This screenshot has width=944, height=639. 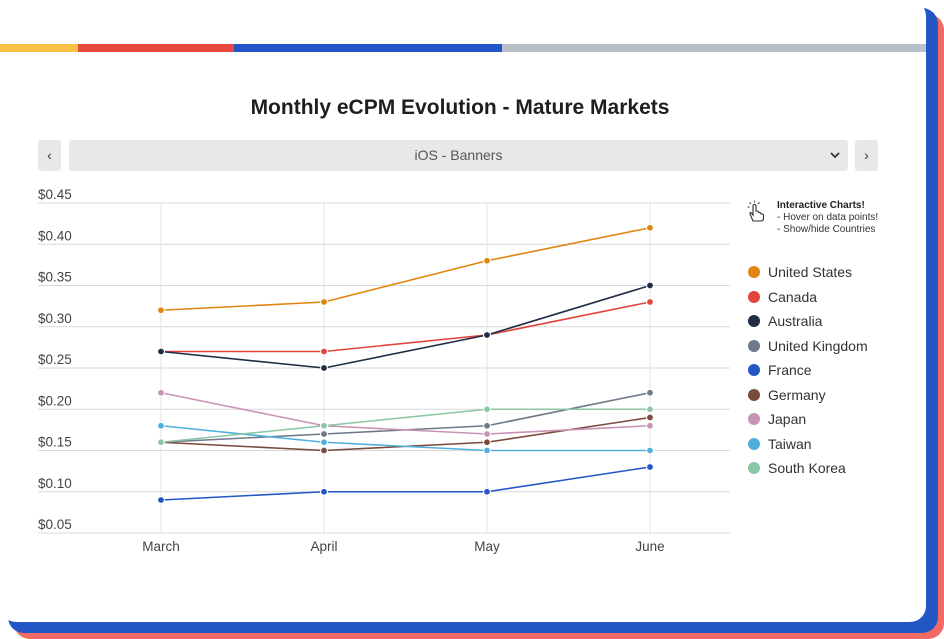 I want to click on strip-segment-gray, so click(x=714, y=48).